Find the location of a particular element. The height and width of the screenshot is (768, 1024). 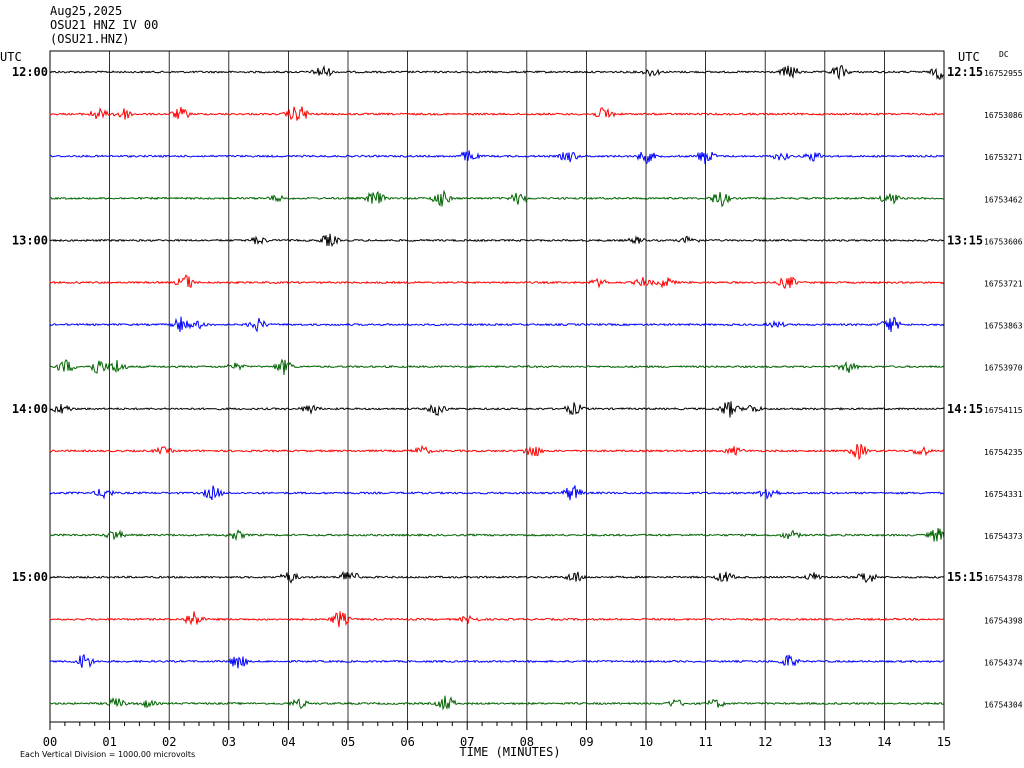

left-time-label: 12:00 is located at coordinates (30, 72).